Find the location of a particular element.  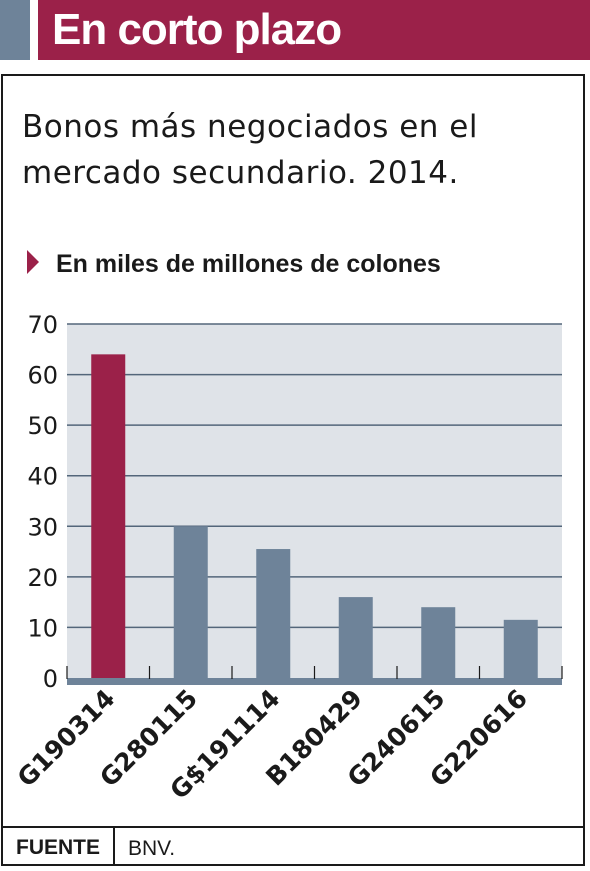

source-value: BNV. is located at coordinates (152, 848).